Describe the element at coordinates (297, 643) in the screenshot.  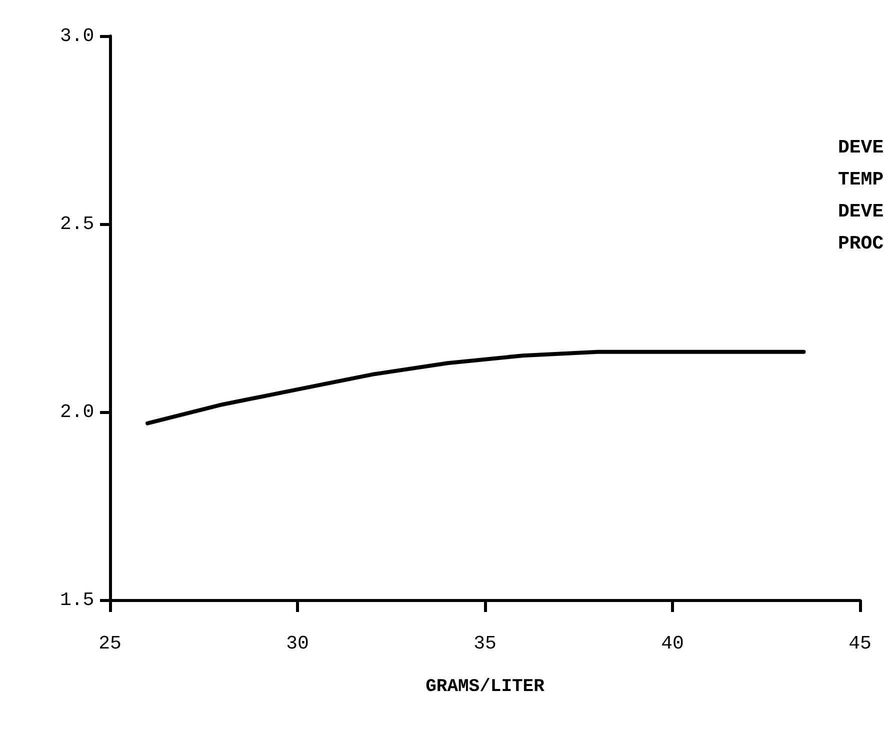
I see `x-tick-label: 30` at that location.